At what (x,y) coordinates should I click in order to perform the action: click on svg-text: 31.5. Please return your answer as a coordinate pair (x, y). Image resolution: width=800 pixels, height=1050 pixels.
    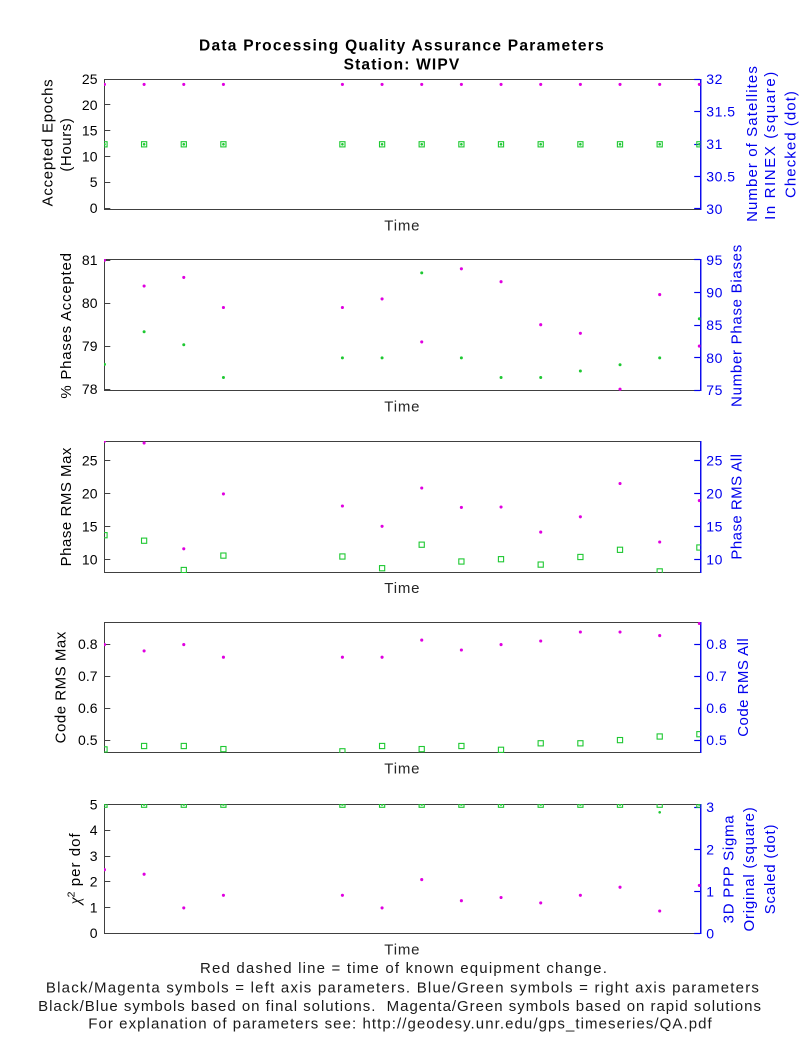
    Looking at the image, I should click on (720, 112).